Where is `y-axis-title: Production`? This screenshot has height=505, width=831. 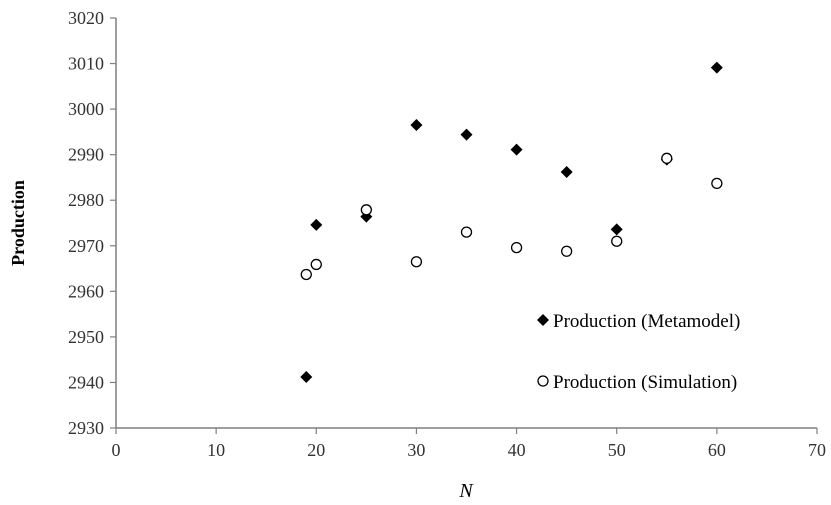 y-axis-title: Production is located at coordinates (18, 223).